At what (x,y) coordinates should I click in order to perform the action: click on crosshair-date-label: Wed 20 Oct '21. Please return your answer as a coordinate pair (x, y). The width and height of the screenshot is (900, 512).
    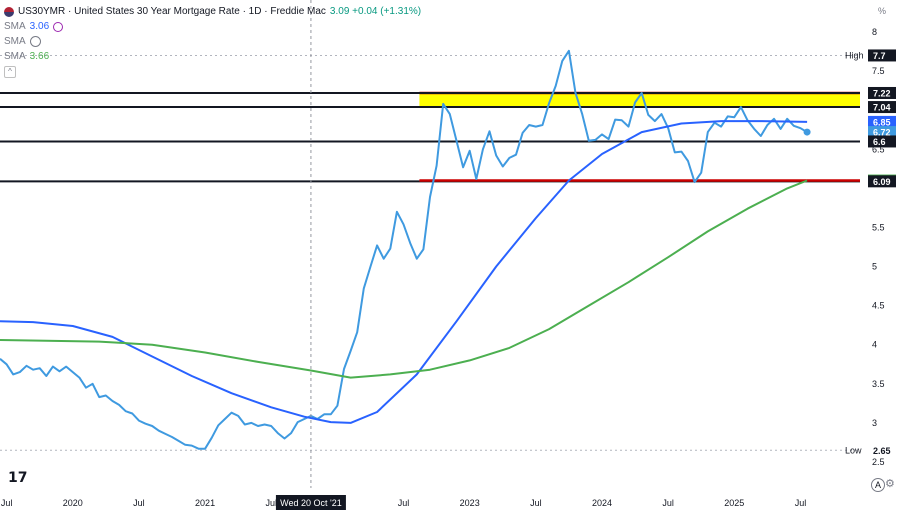
    Looking at the image, I should click on (311, 503).